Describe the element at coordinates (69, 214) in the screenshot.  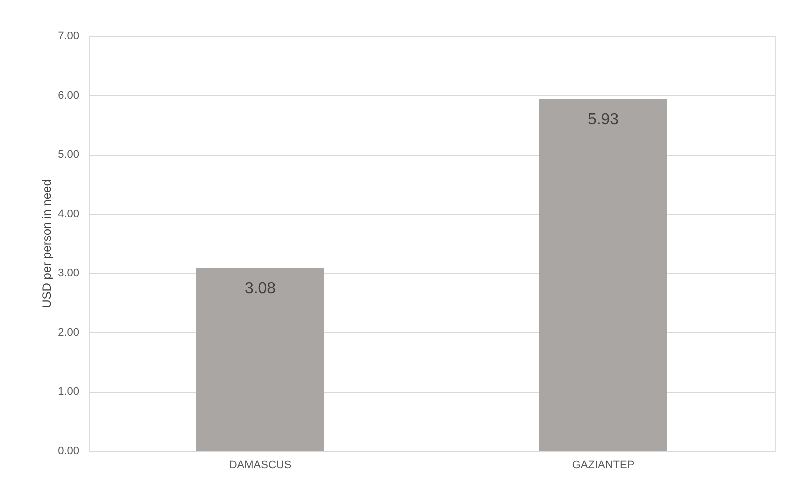
I see `y-tick-label: 4.00` at that location.